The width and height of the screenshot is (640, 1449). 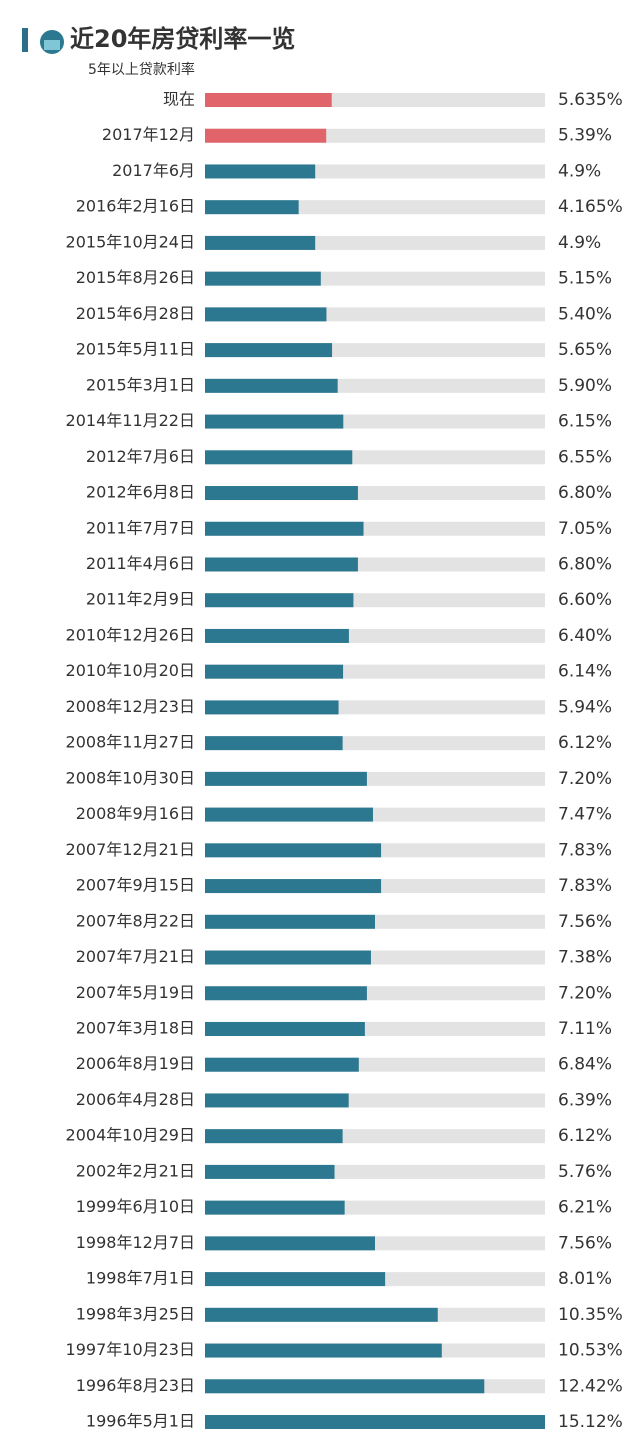 I want to click on category-label: 2010年10月20日, so click(x=130, y=670).